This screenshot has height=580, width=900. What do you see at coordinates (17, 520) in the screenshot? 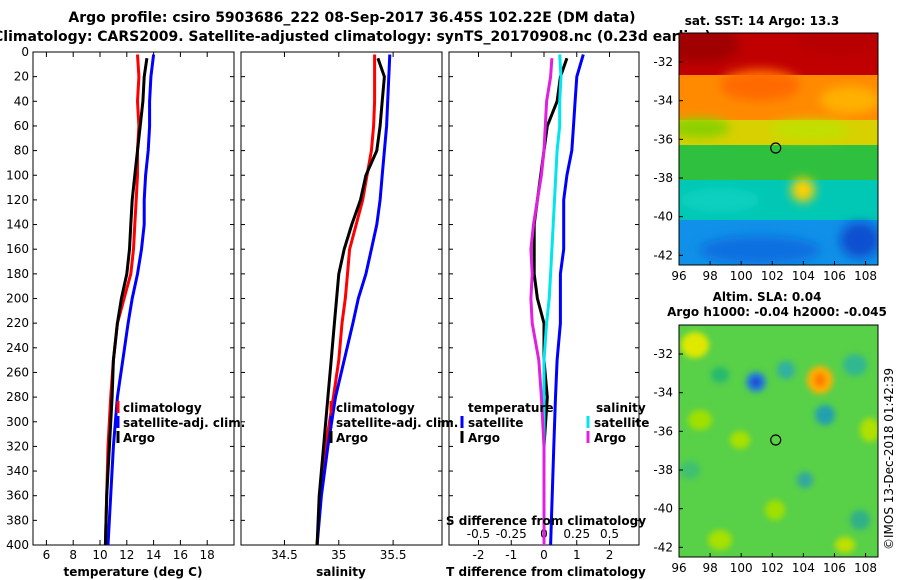
I see `depth-tick-label: 380` at bounding box center [17, 520].